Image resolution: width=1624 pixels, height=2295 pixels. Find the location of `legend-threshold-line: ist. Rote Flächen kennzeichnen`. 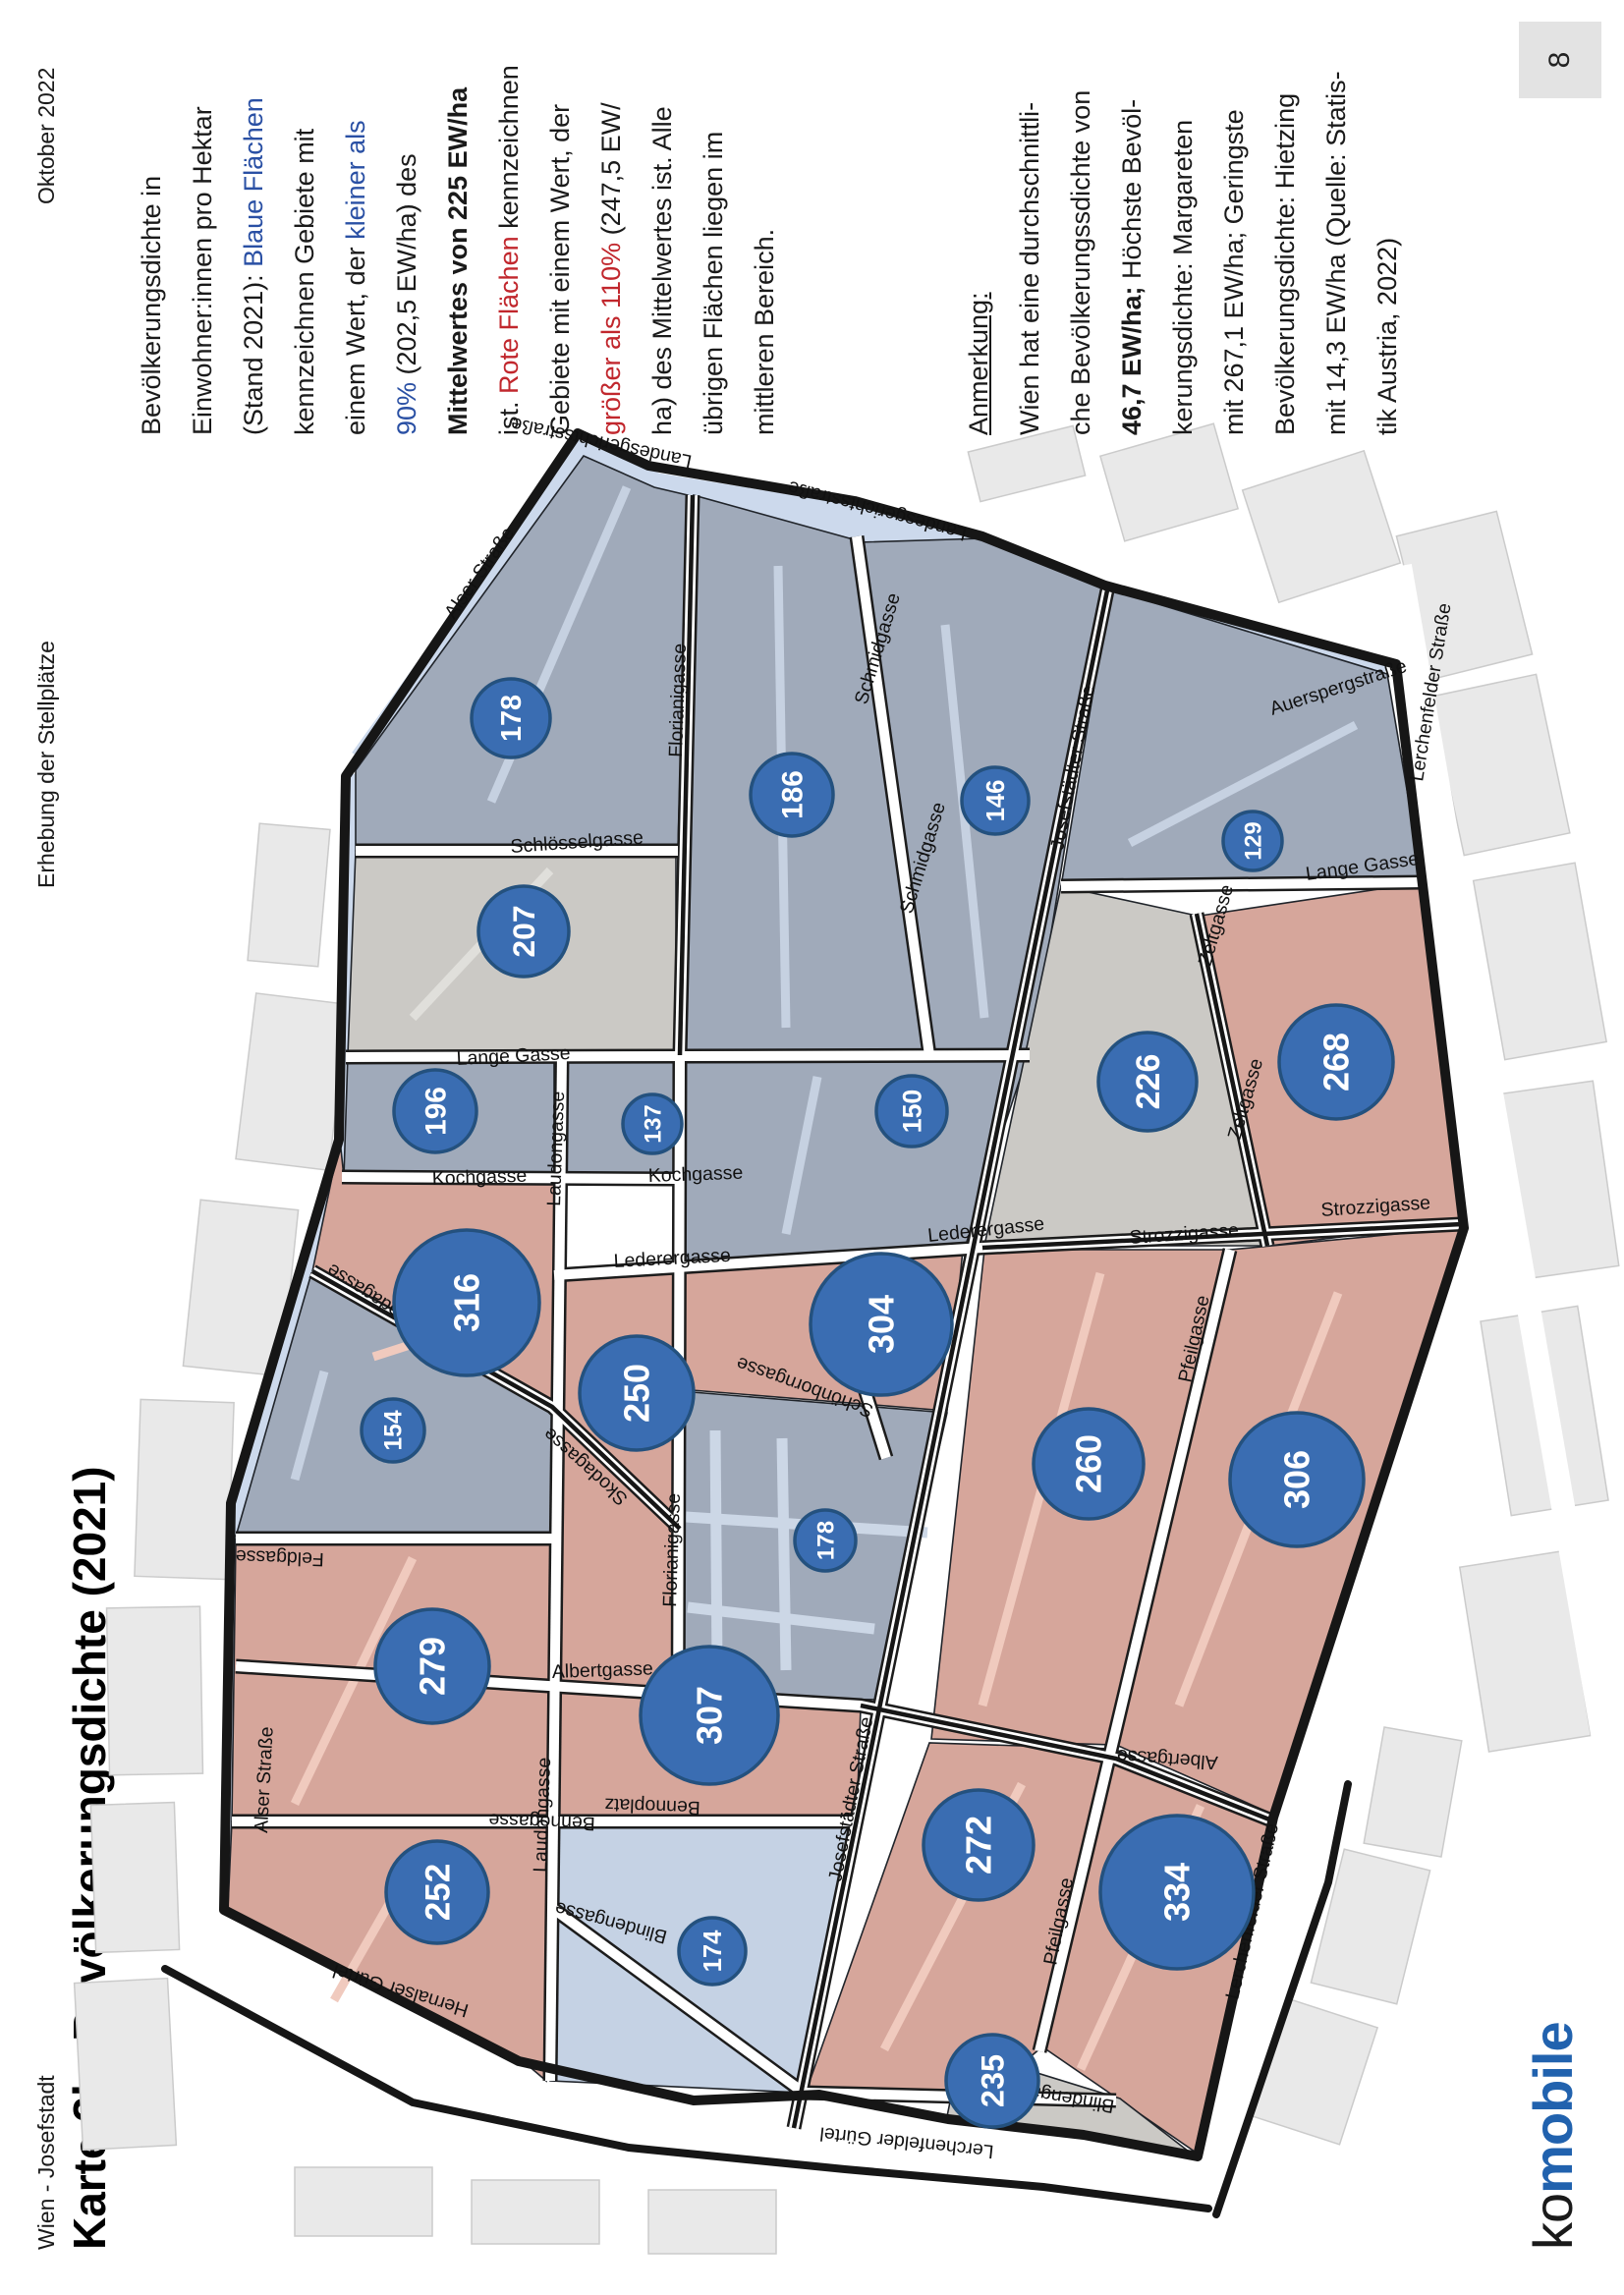

legend-threshold-line: ist. Rote Flächen kennzeichnen is located at coordinates (508, 239).